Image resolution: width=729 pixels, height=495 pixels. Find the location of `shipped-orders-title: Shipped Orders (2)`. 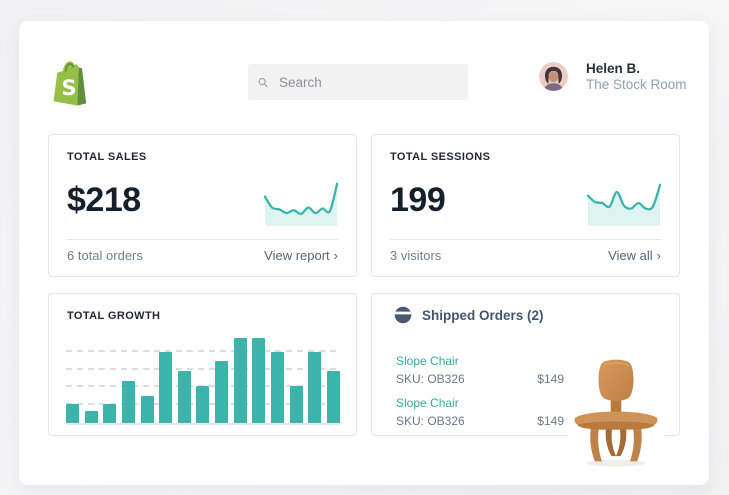

shipped-orders-title: Shipped Orders (2) is located at coordinates (483, 315).